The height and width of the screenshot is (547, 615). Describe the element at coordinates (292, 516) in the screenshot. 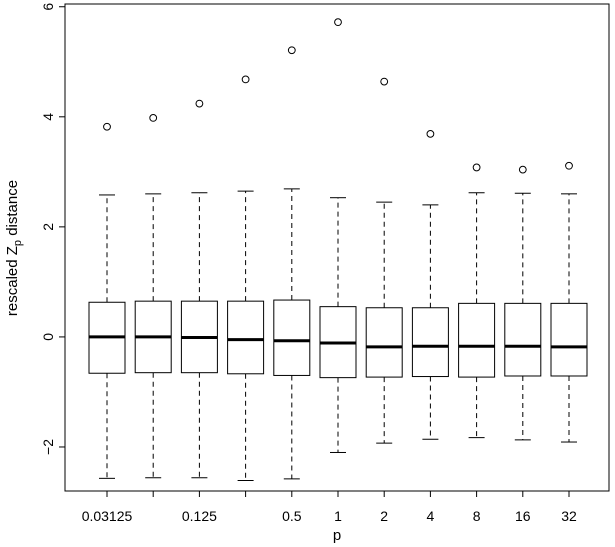

I see `x-tick-label: 0.5` at that location.